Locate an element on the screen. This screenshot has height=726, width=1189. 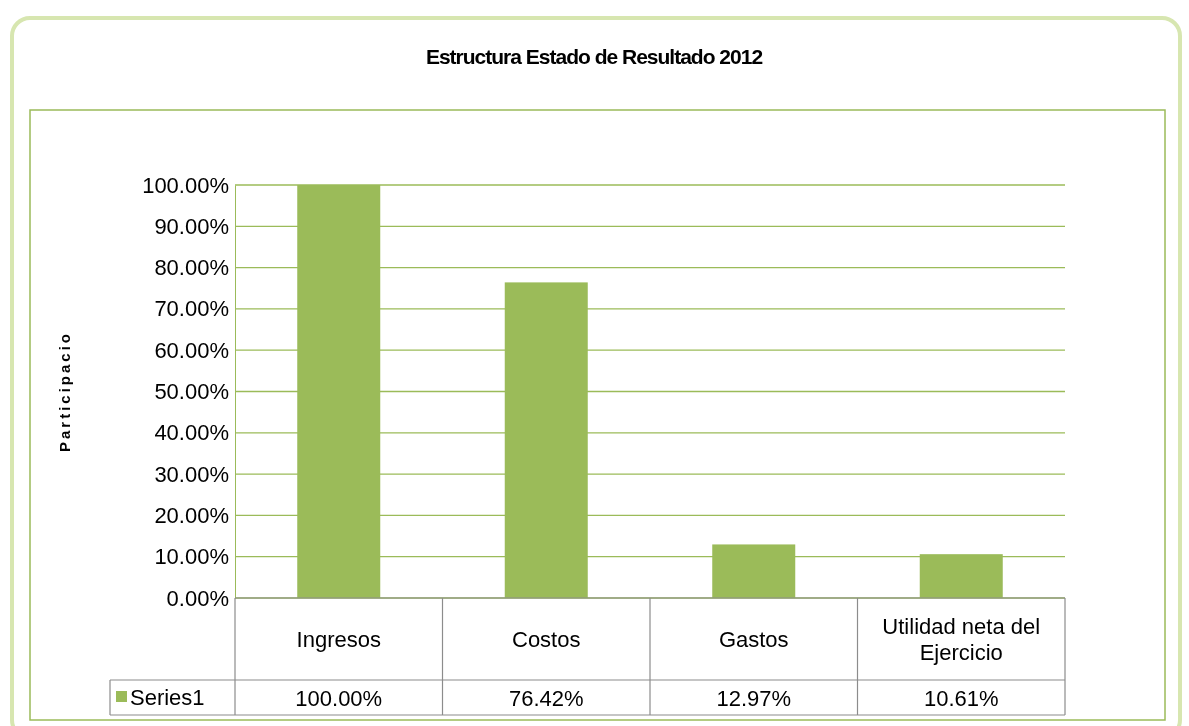
x-tick-label: Gastos is located at coordinates (753, 639).